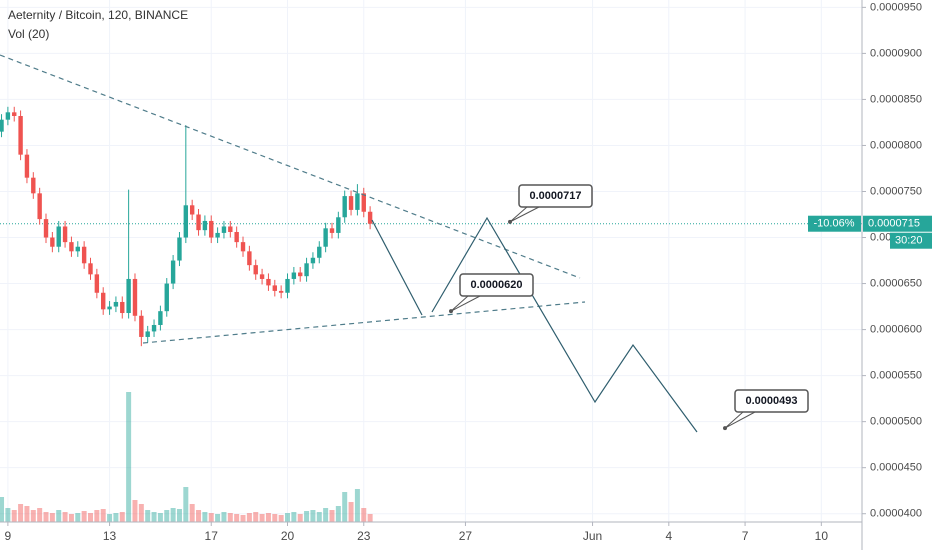  Describe the element at coordinates (896, 376) in the screenshot. I see `y-tick-label: 0.0000550` at that location.